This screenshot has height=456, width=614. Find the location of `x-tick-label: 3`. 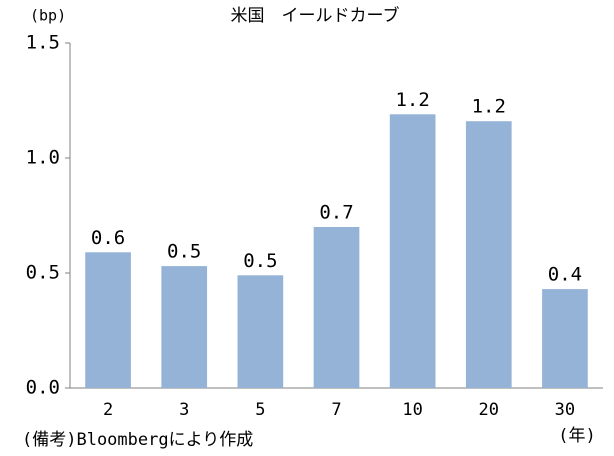

x-tick-label: 3 is located at coordinates (184, 410).